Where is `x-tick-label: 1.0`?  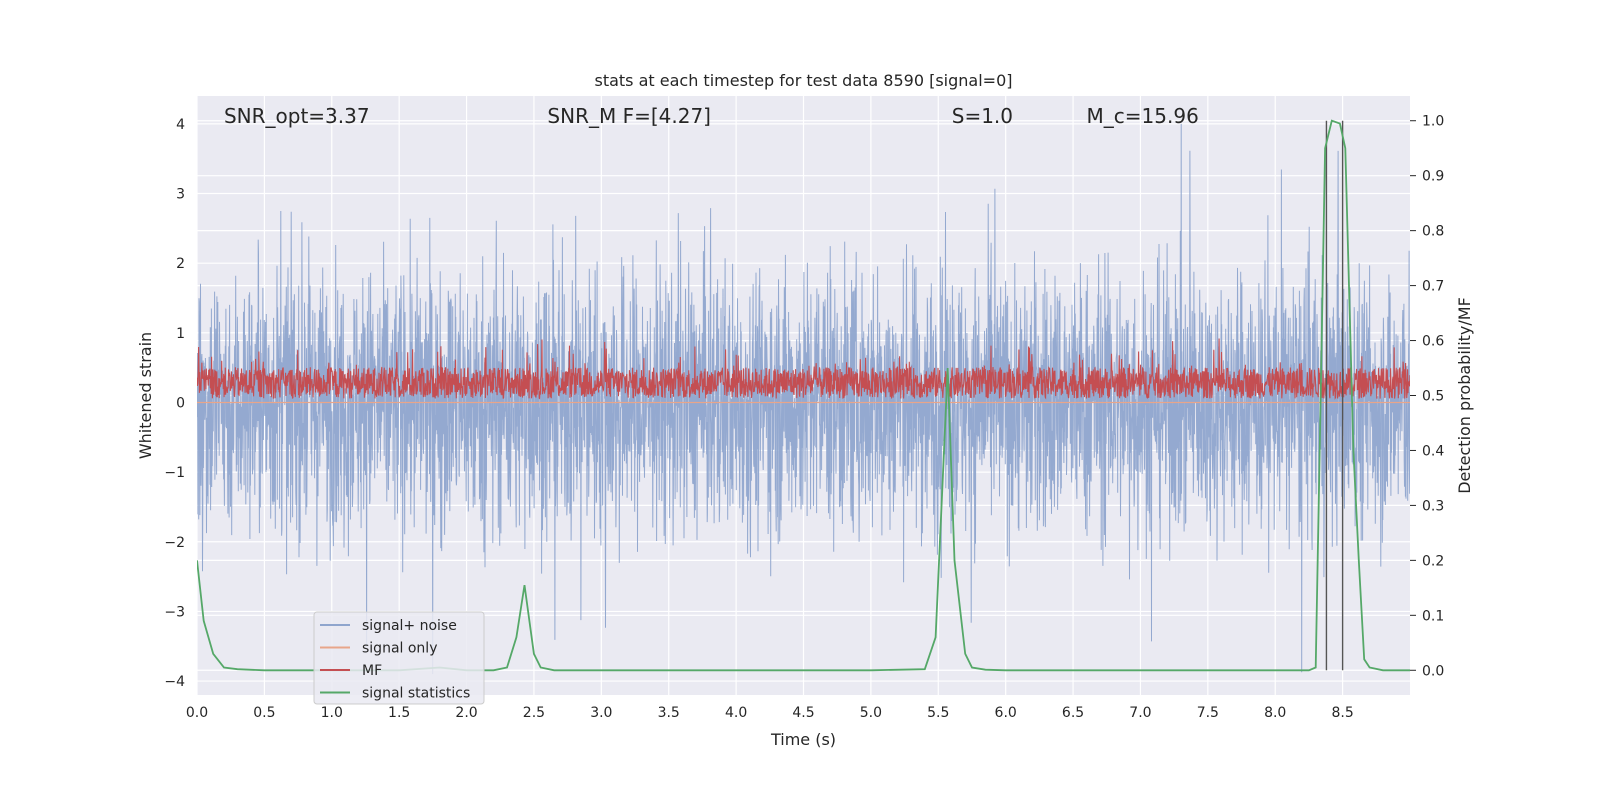
x-tick-label: 1.0 is located at coordinates (332, 713).